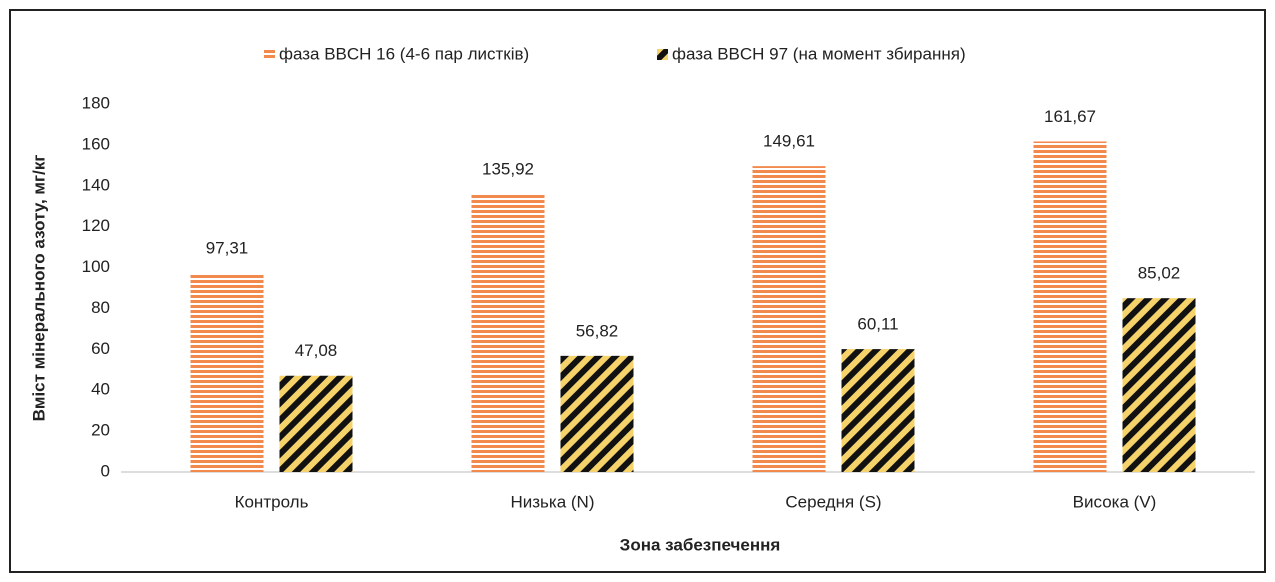 The width and height of the screenshot is (1275, 582). Describe the element at coordinates (100, 430) in the screenshot. I see `y-tick-label: 20` at that location.